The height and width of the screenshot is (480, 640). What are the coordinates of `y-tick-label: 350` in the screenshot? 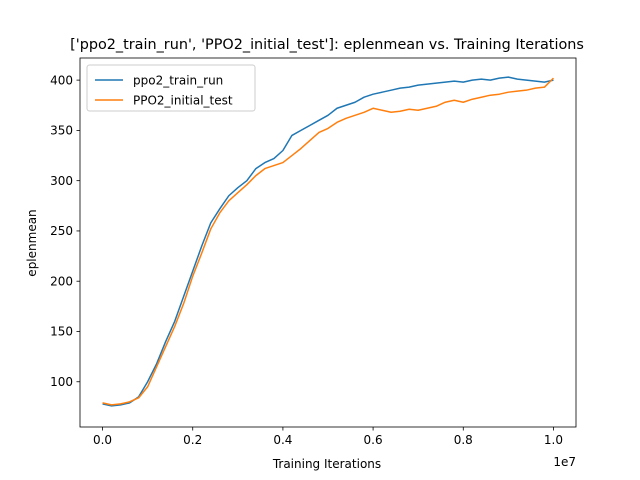 It's located at (61, 131).